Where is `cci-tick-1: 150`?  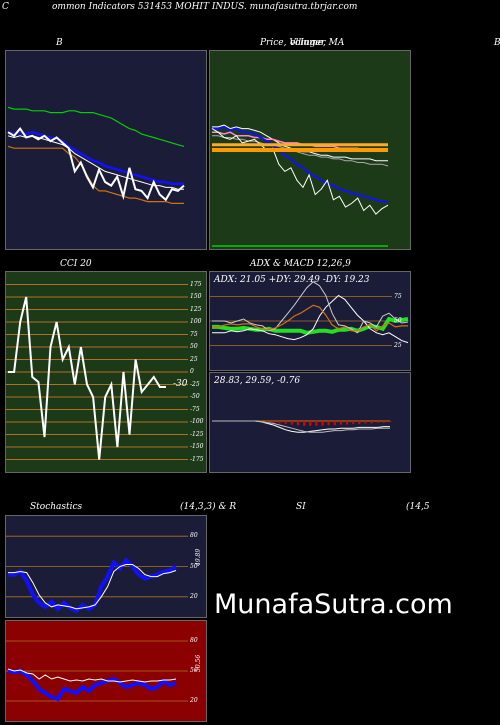 cci-tick-1: 150 is located at coordinates (196, 296).